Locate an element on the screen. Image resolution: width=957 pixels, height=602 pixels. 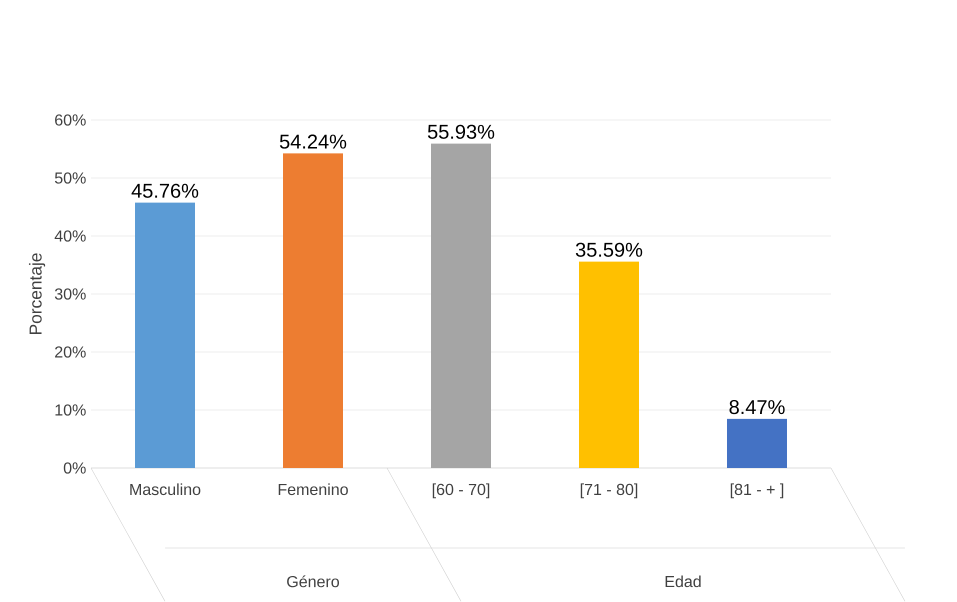
text: Género is located at coordinates (313, 582).